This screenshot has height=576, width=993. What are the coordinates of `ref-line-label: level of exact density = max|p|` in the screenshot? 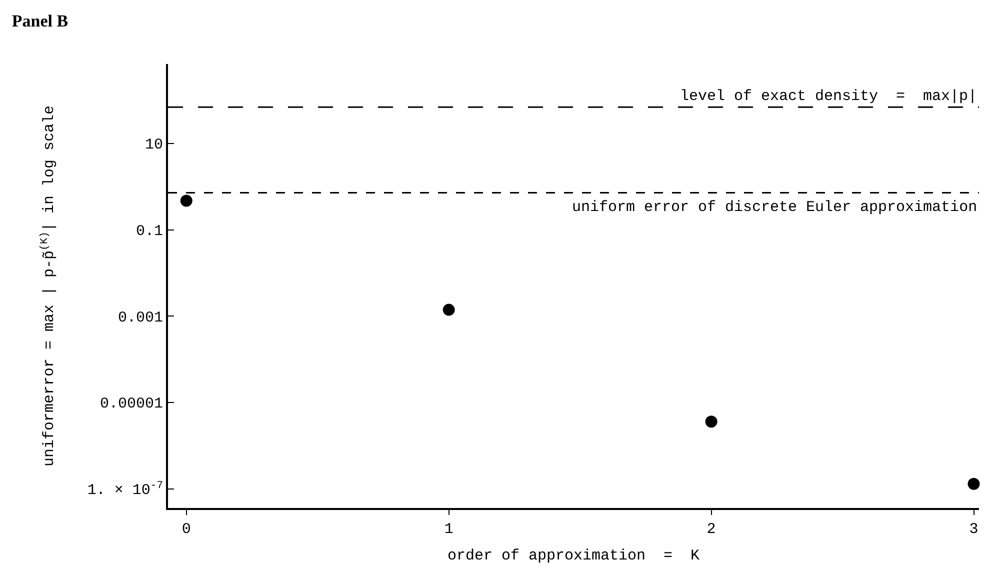 It's located at (829, 96).